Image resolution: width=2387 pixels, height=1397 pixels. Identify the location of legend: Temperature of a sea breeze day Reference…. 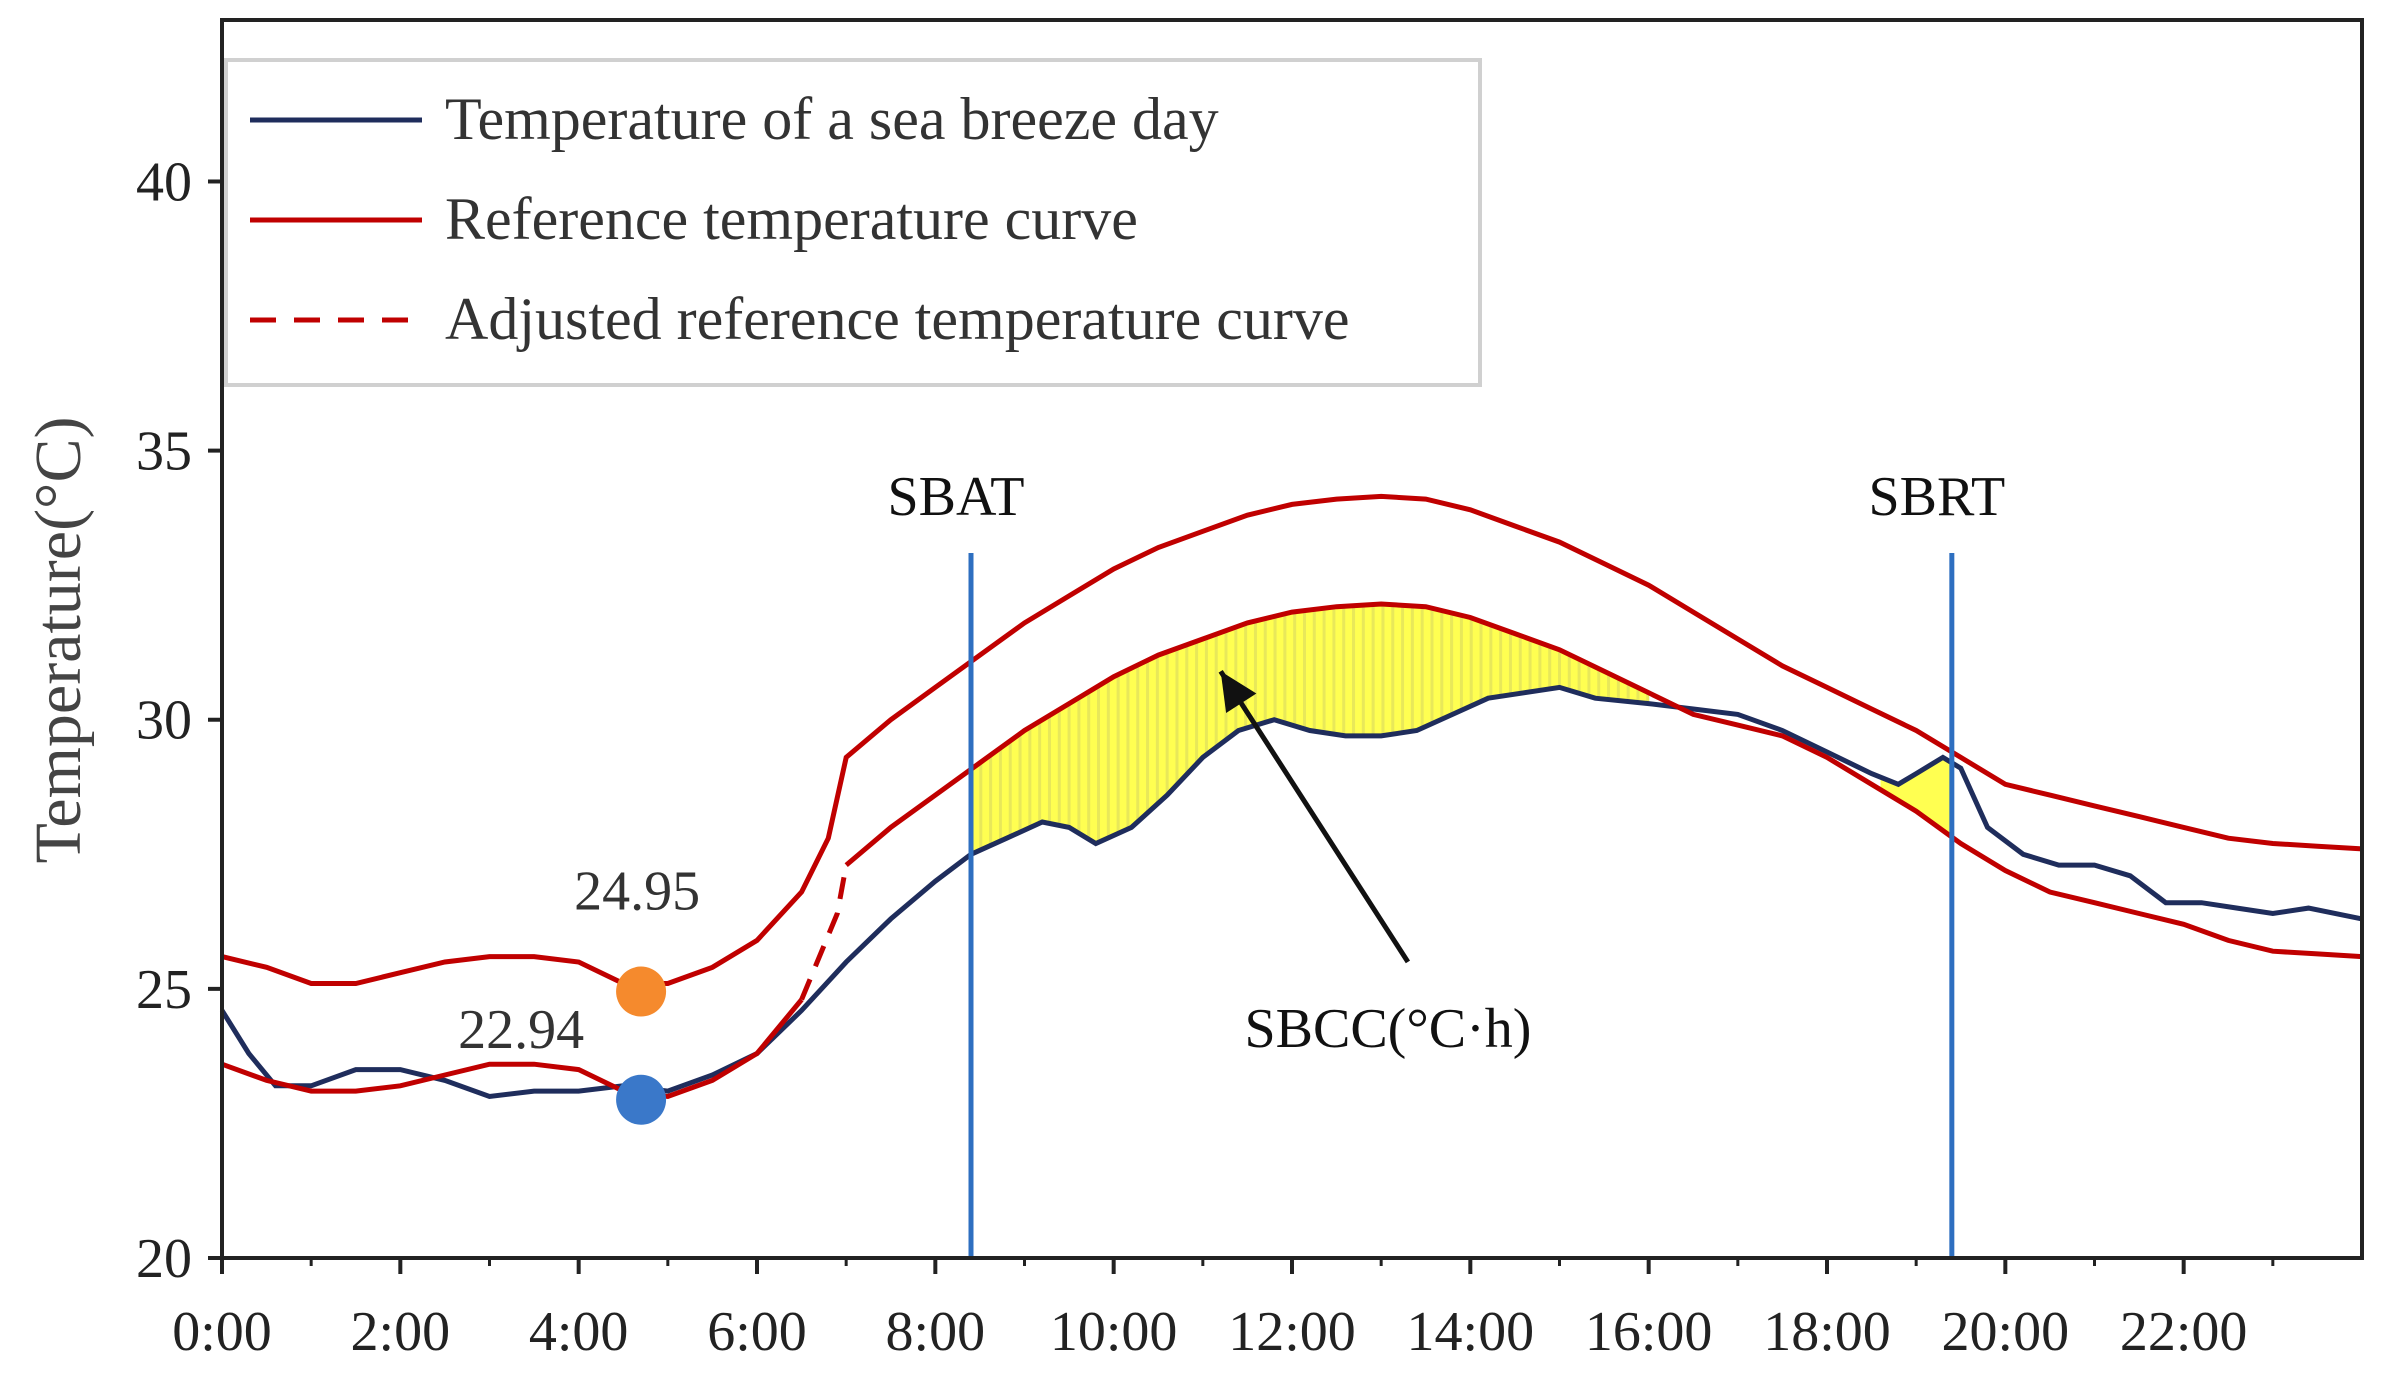
(853, 222).